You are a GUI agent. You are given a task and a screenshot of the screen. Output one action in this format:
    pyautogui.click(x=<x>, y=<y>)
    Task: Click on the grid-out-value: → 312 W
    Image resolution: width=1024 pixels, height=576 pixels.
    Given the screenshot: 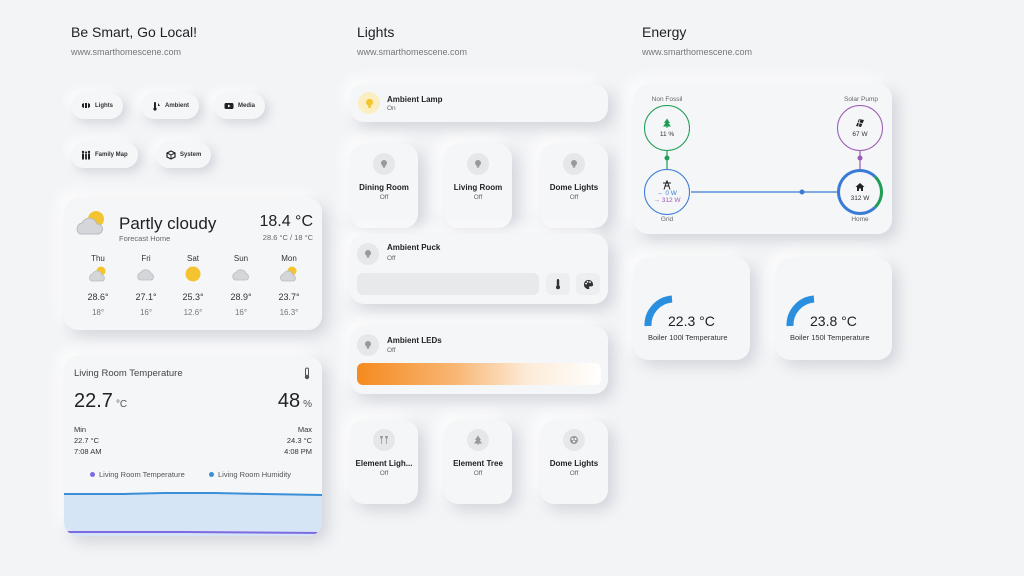 What is the action you would take?
    pyautogui.click(x=667, y=200)
    